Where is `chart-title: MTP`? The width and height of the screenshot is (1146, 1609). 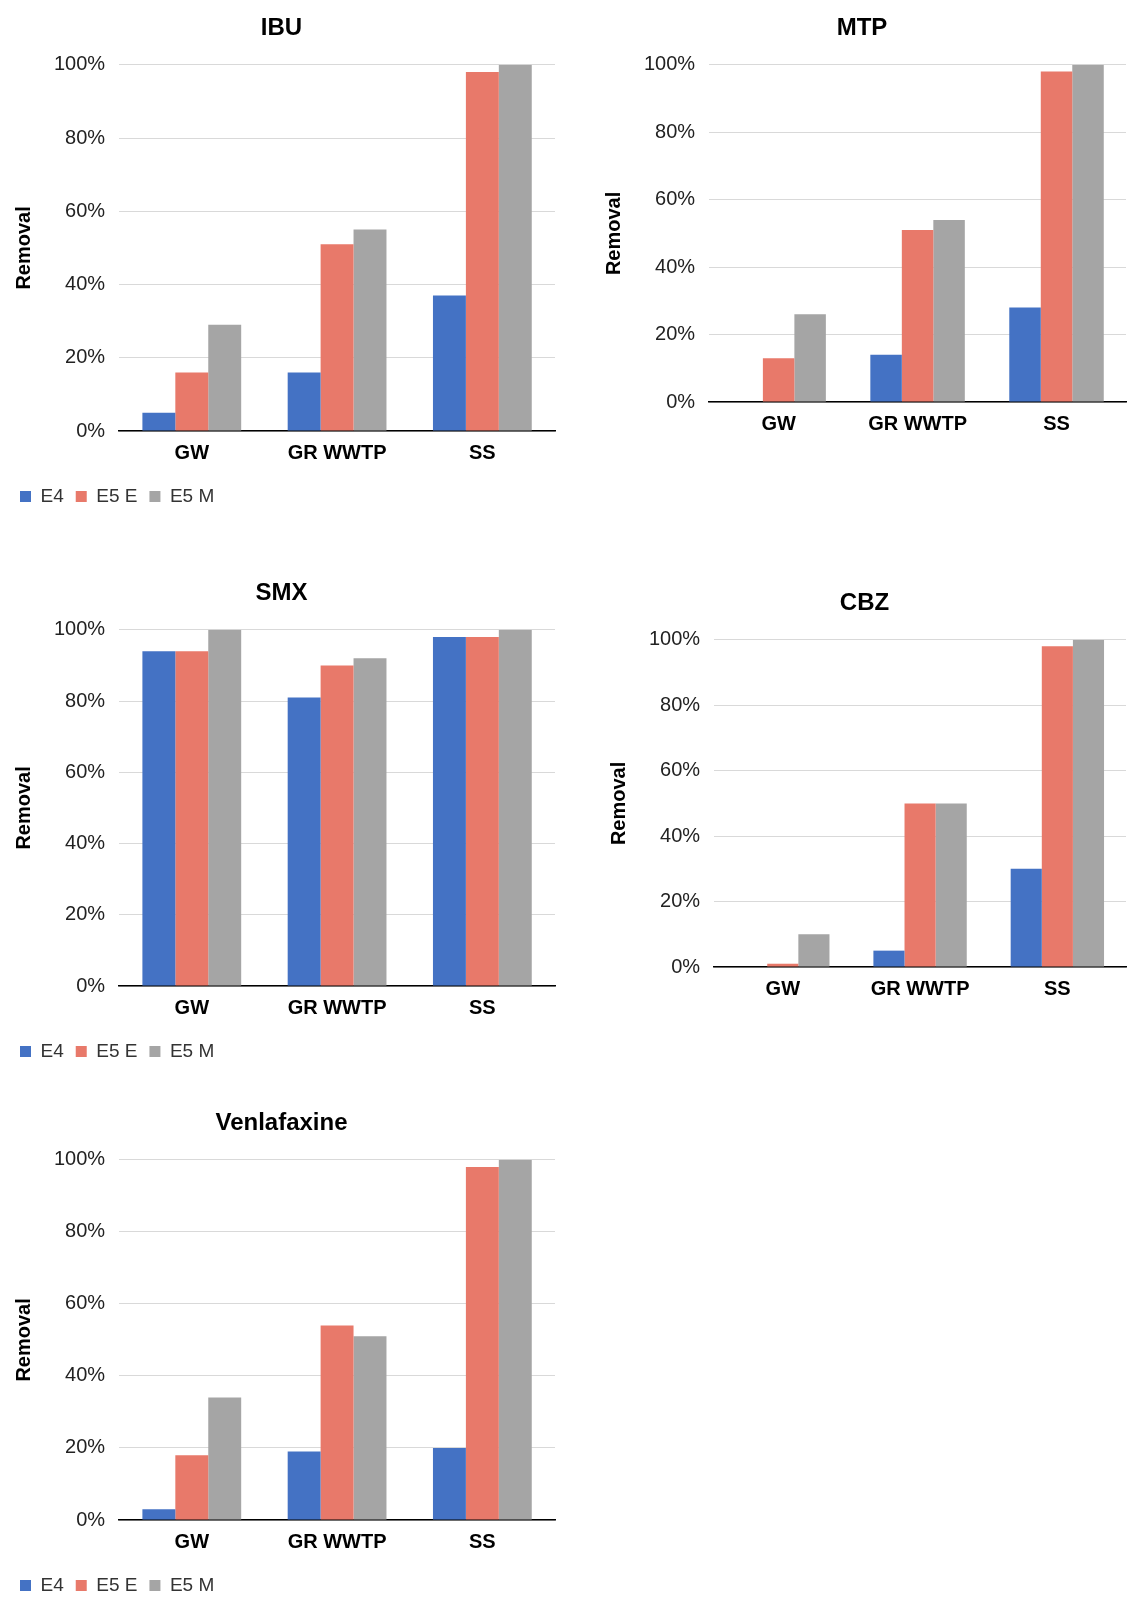
chart-title: MTP is located at coordinates (862, 27).